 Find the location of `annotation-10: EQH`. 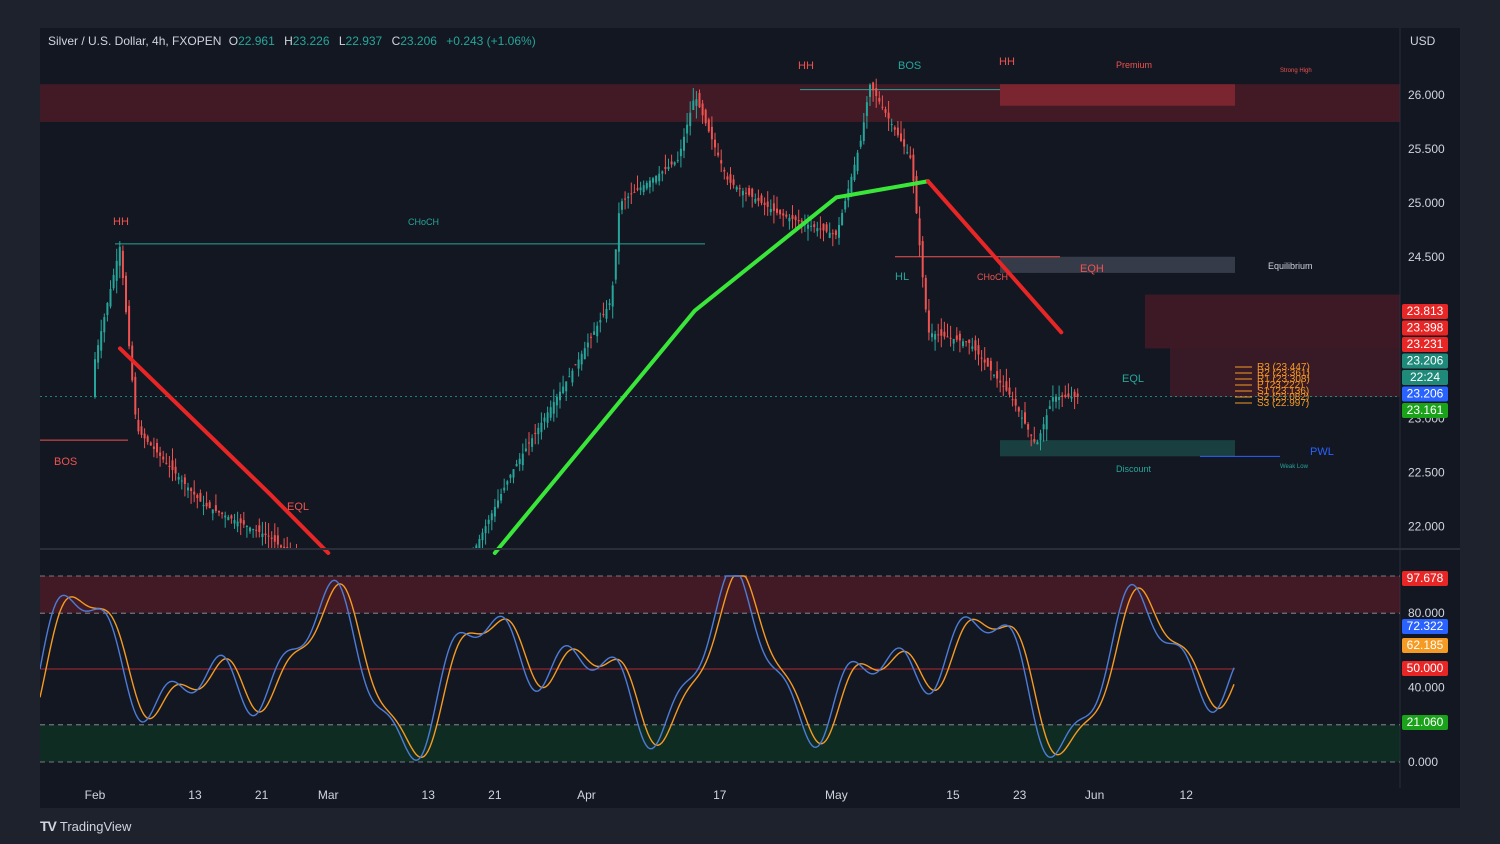

annotation-10: EQH is located at coordinates (1092, 269).